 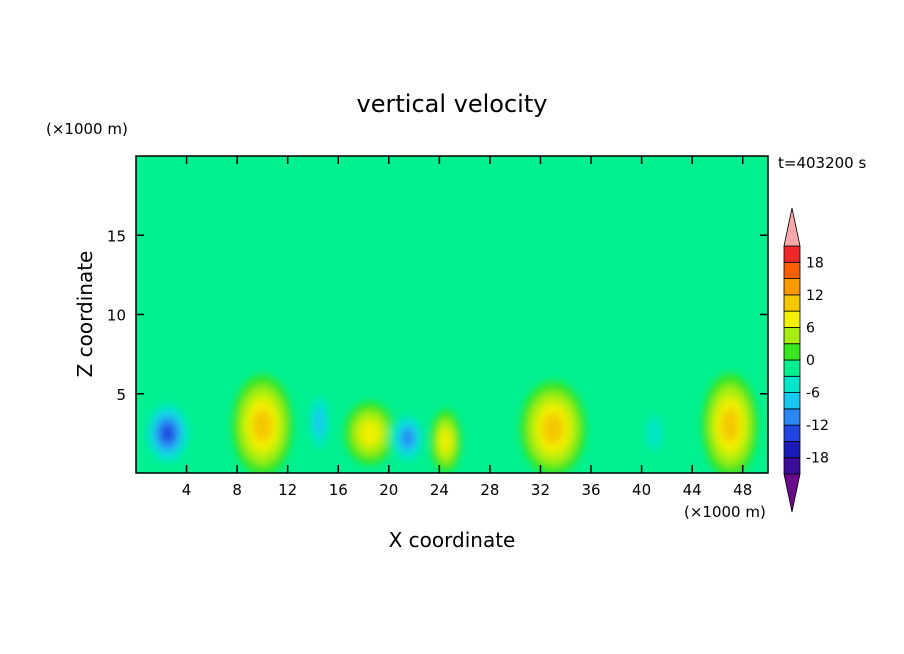 I want to click on y-tick-label: 10, so click(x=116, y=316).